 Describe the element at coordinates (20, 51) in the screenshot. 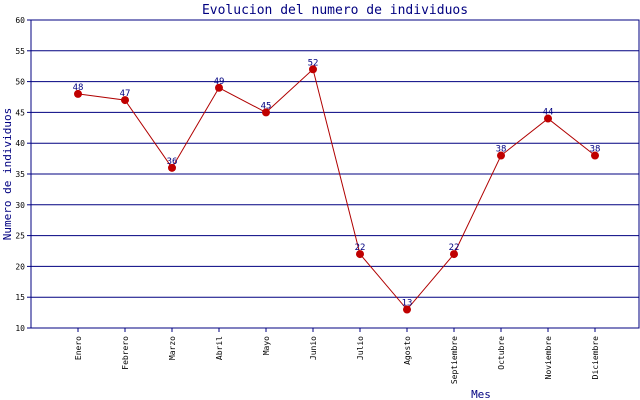

I see `y-tick-label: 55` at that location.